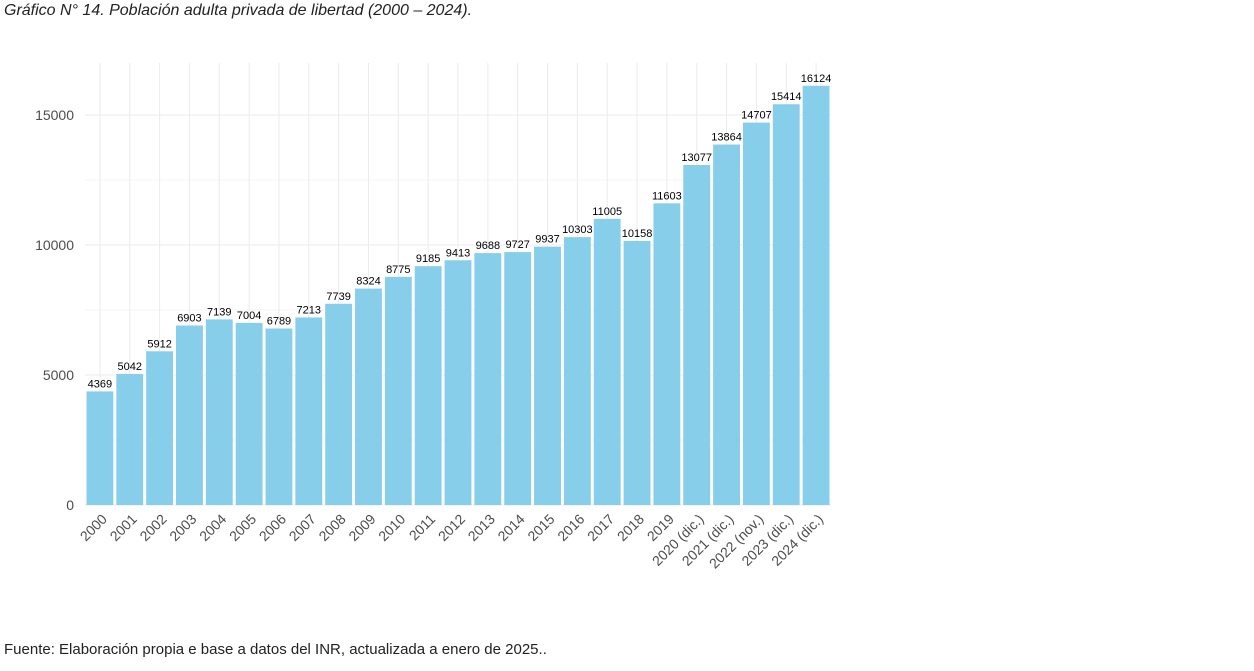  Describe the element at coordinates (696, 158) in the screenshot. I see `bar-value-label: 13077` at that location.